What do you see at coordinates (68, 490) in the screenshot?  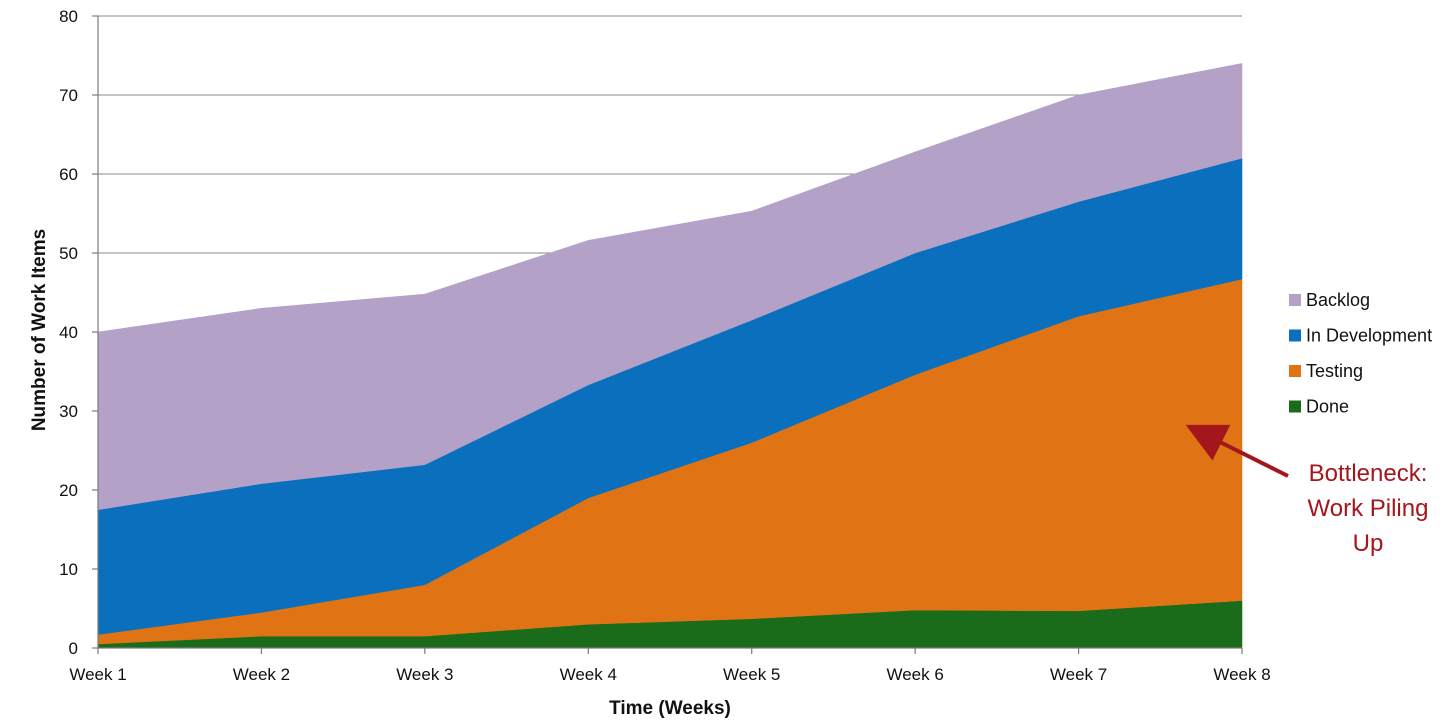 I see `y-tick-label: 20` at bounding box center [68, 490].